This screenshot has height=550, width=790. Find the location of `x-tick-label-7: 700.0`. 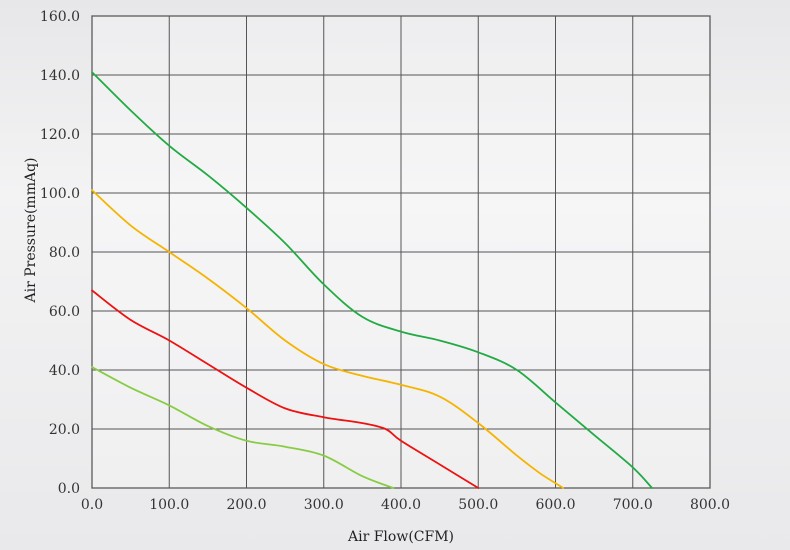

x-tick-label-7: 700.0 is located at coordinates (633, 505).